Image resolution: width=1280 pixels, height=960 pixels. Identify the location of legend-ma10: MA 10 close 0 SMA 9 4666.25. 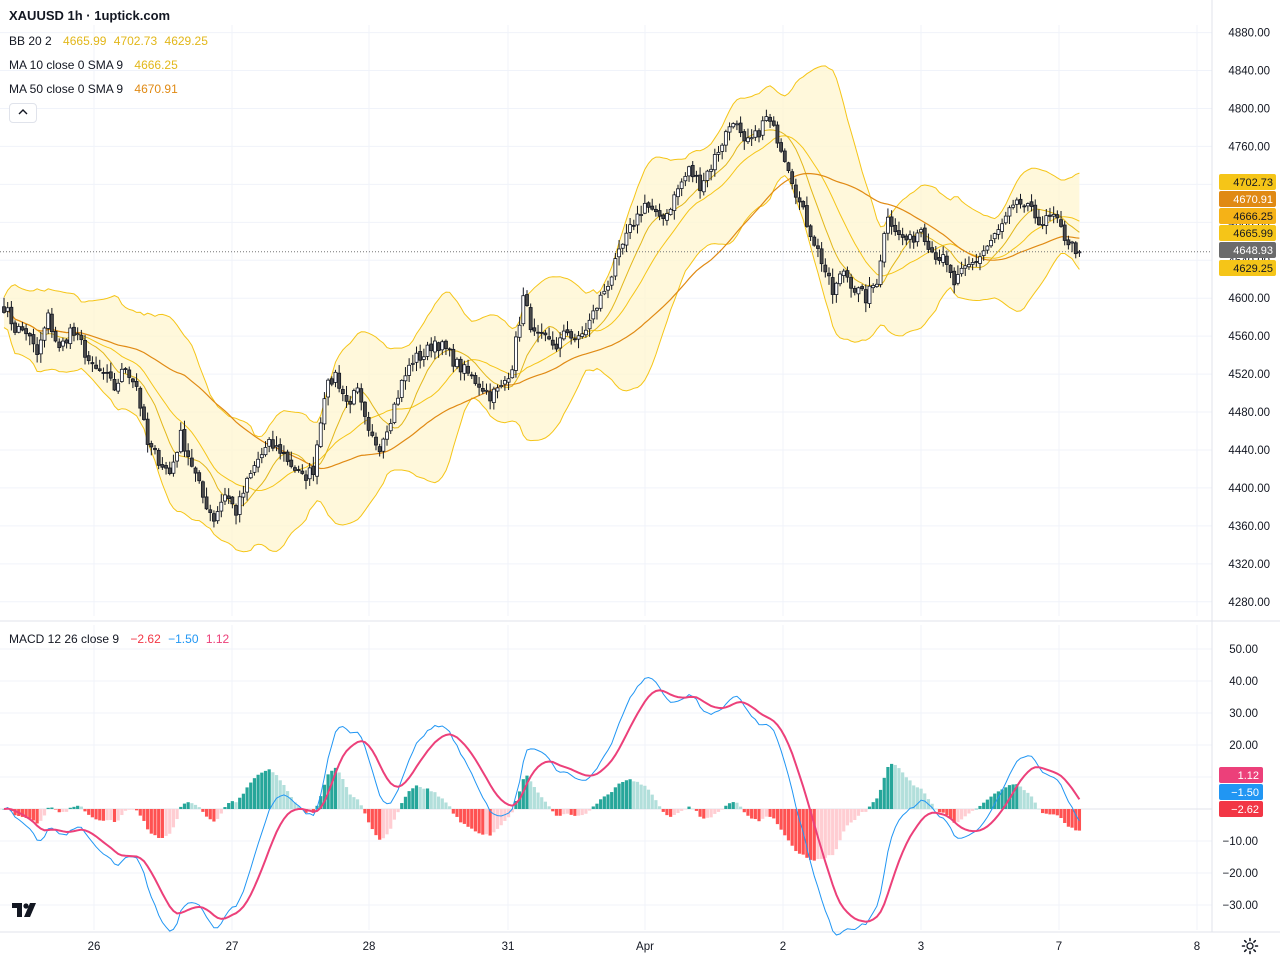
(95, 65).